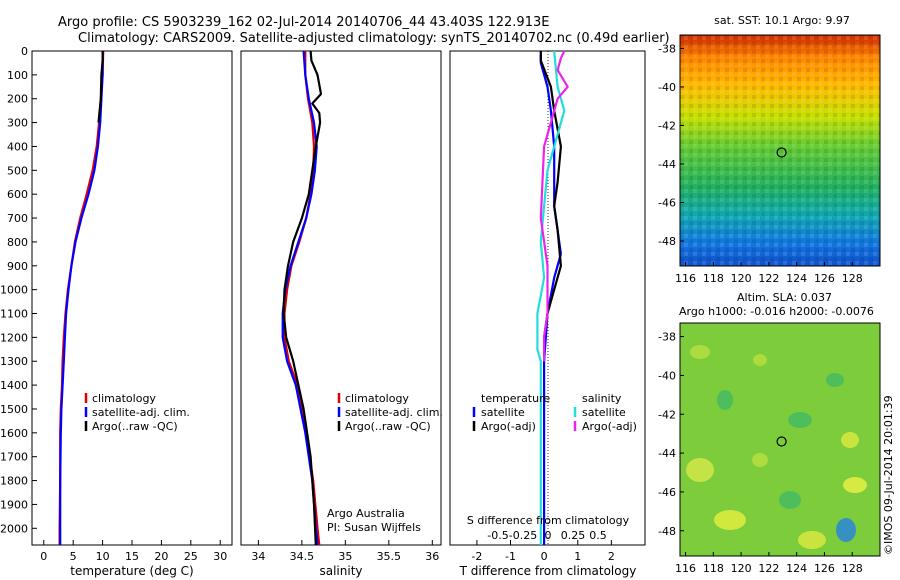  I want to click on lon-tick-label: 128, so click(852, 568).